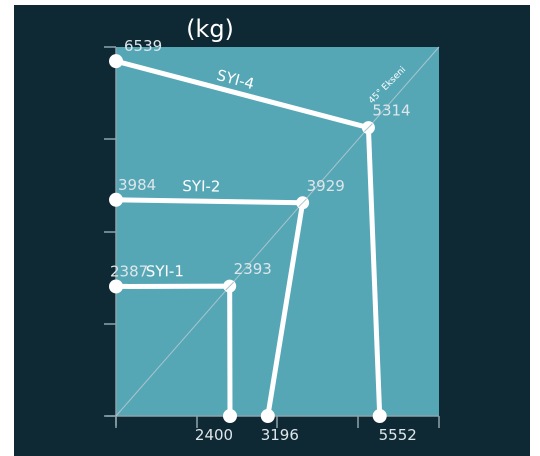 The image size is (540, 456). What do you see at coordinates (326, 186) in the screenshot?
I see `label-mid-SYI-2: 3929` at bounding box center [326, 186].